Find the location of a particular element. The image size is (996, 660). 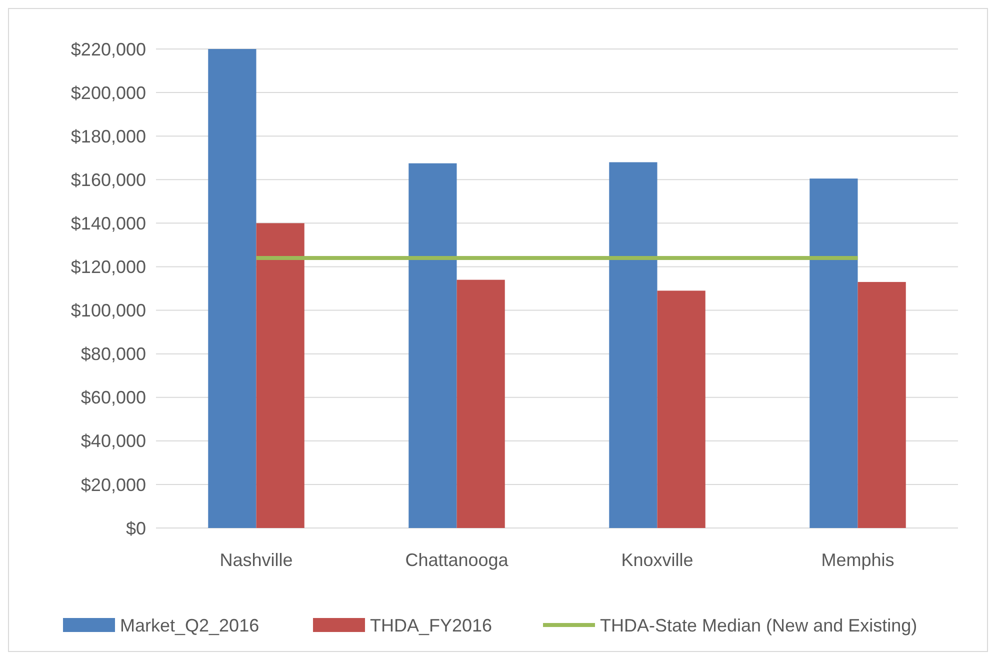

legend-label: THDA-State Median (New and Existing) is located at coordinates (759, 625).